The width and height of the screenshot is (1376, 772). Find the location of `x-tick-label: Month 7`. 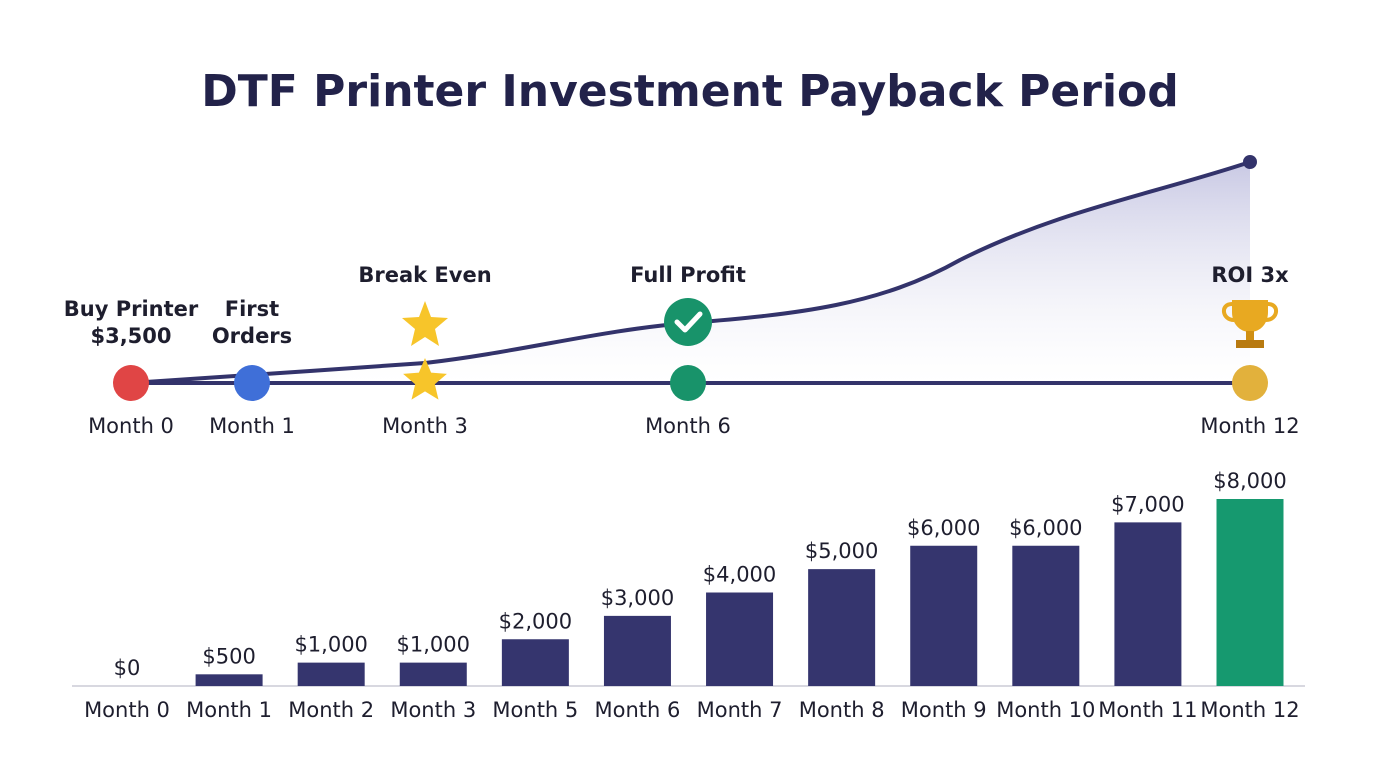

x-tick-label: Month 7 is located at coordinates (740, 710).